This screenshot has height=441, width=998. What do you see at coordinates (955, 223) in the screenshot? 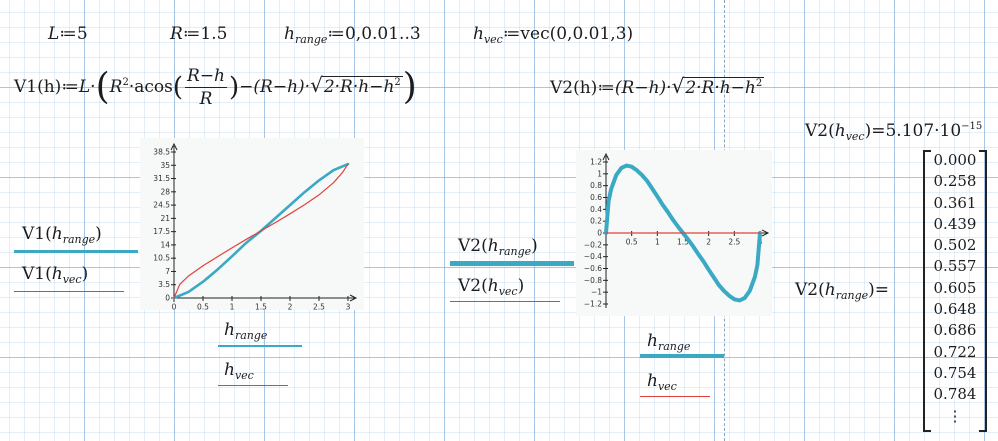
I see `matrix-row: 0.439` at bounding box center [955, 223].